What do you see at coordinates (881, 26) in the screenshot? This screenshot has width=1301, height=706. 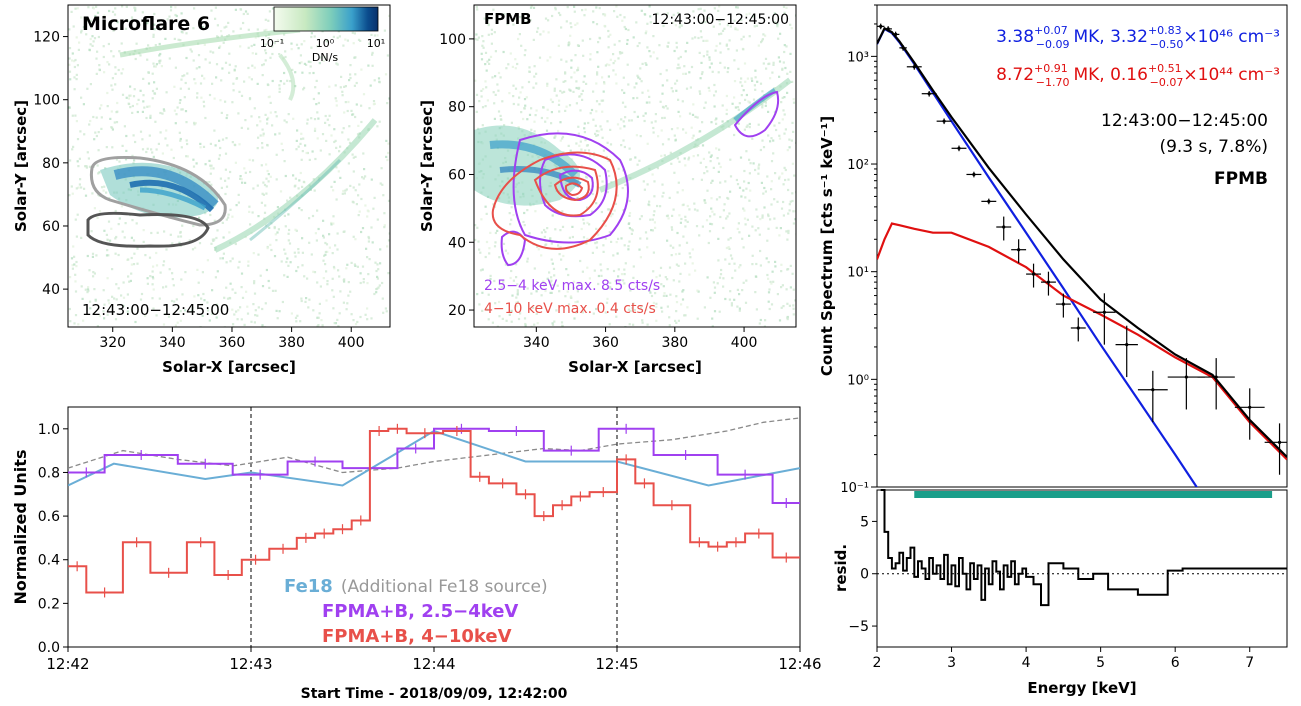 I see `data-point` at bounding box center [881, 26].